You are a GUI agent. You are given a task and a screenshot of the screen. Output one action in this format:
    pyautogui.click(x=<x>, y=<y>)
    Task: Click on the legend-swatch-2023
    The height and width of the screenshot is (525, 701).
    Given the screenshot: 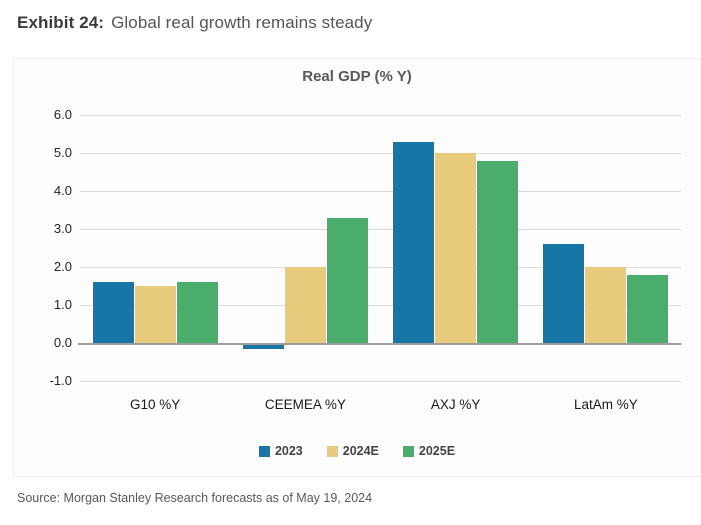 What is the action you would take?
    pyautogui.click(x=264, y=451)
    